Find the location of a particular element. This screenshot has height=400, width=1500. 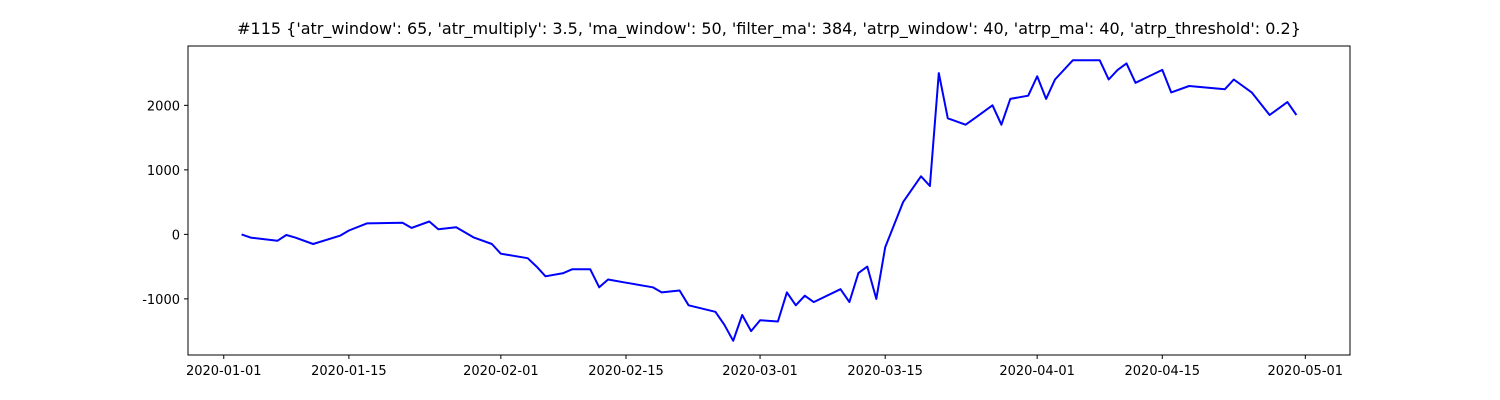

x-tick-label: 2020-01-15 is located at coordinates (349, 371).